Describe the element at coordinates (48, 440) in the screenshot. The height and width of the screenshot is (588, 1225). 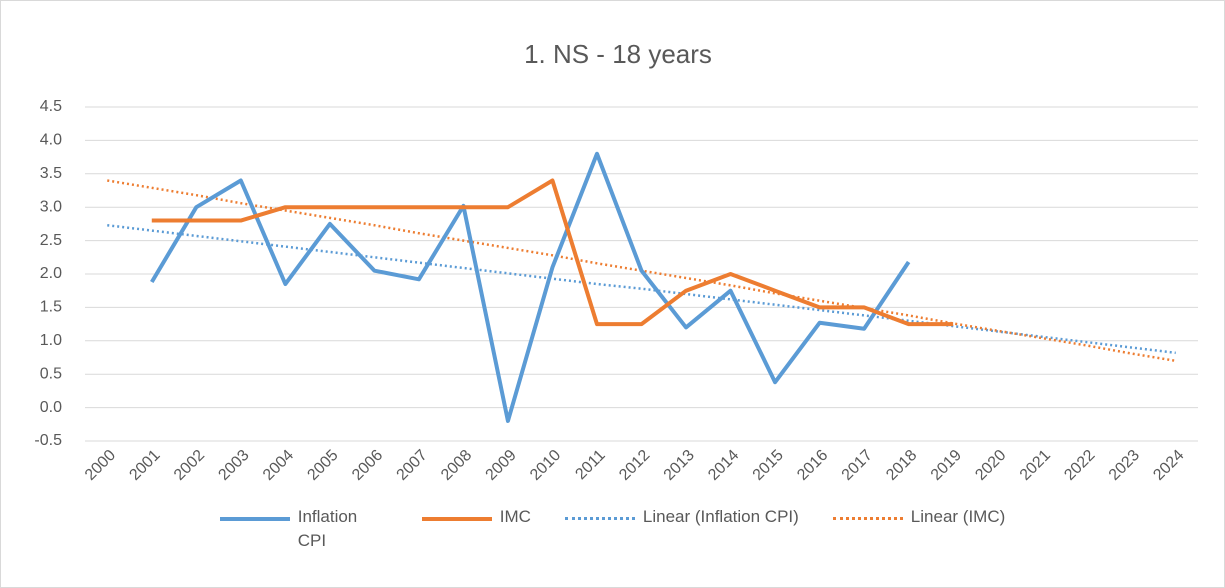
I see `y-tick-label: -0.5` at that location.